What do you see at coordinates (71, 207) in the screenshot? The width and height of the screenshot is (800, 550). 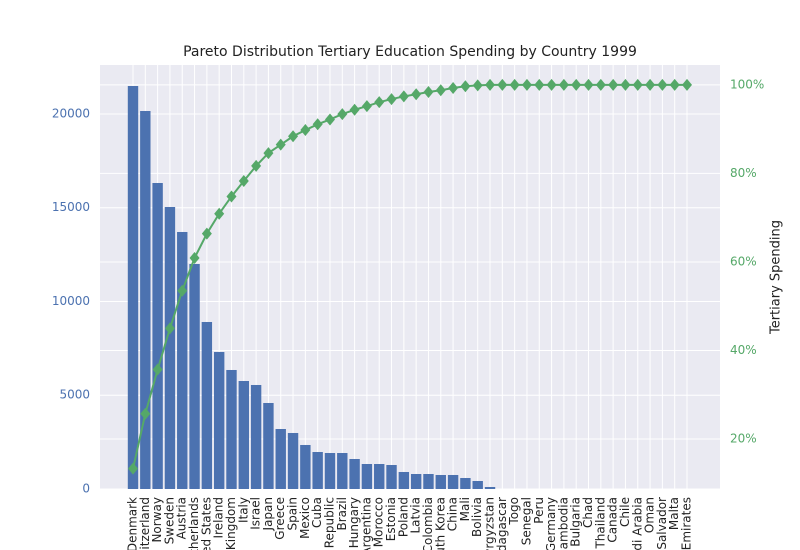 I see `y-tick-label: 15000` at bounding box center [71, 207].